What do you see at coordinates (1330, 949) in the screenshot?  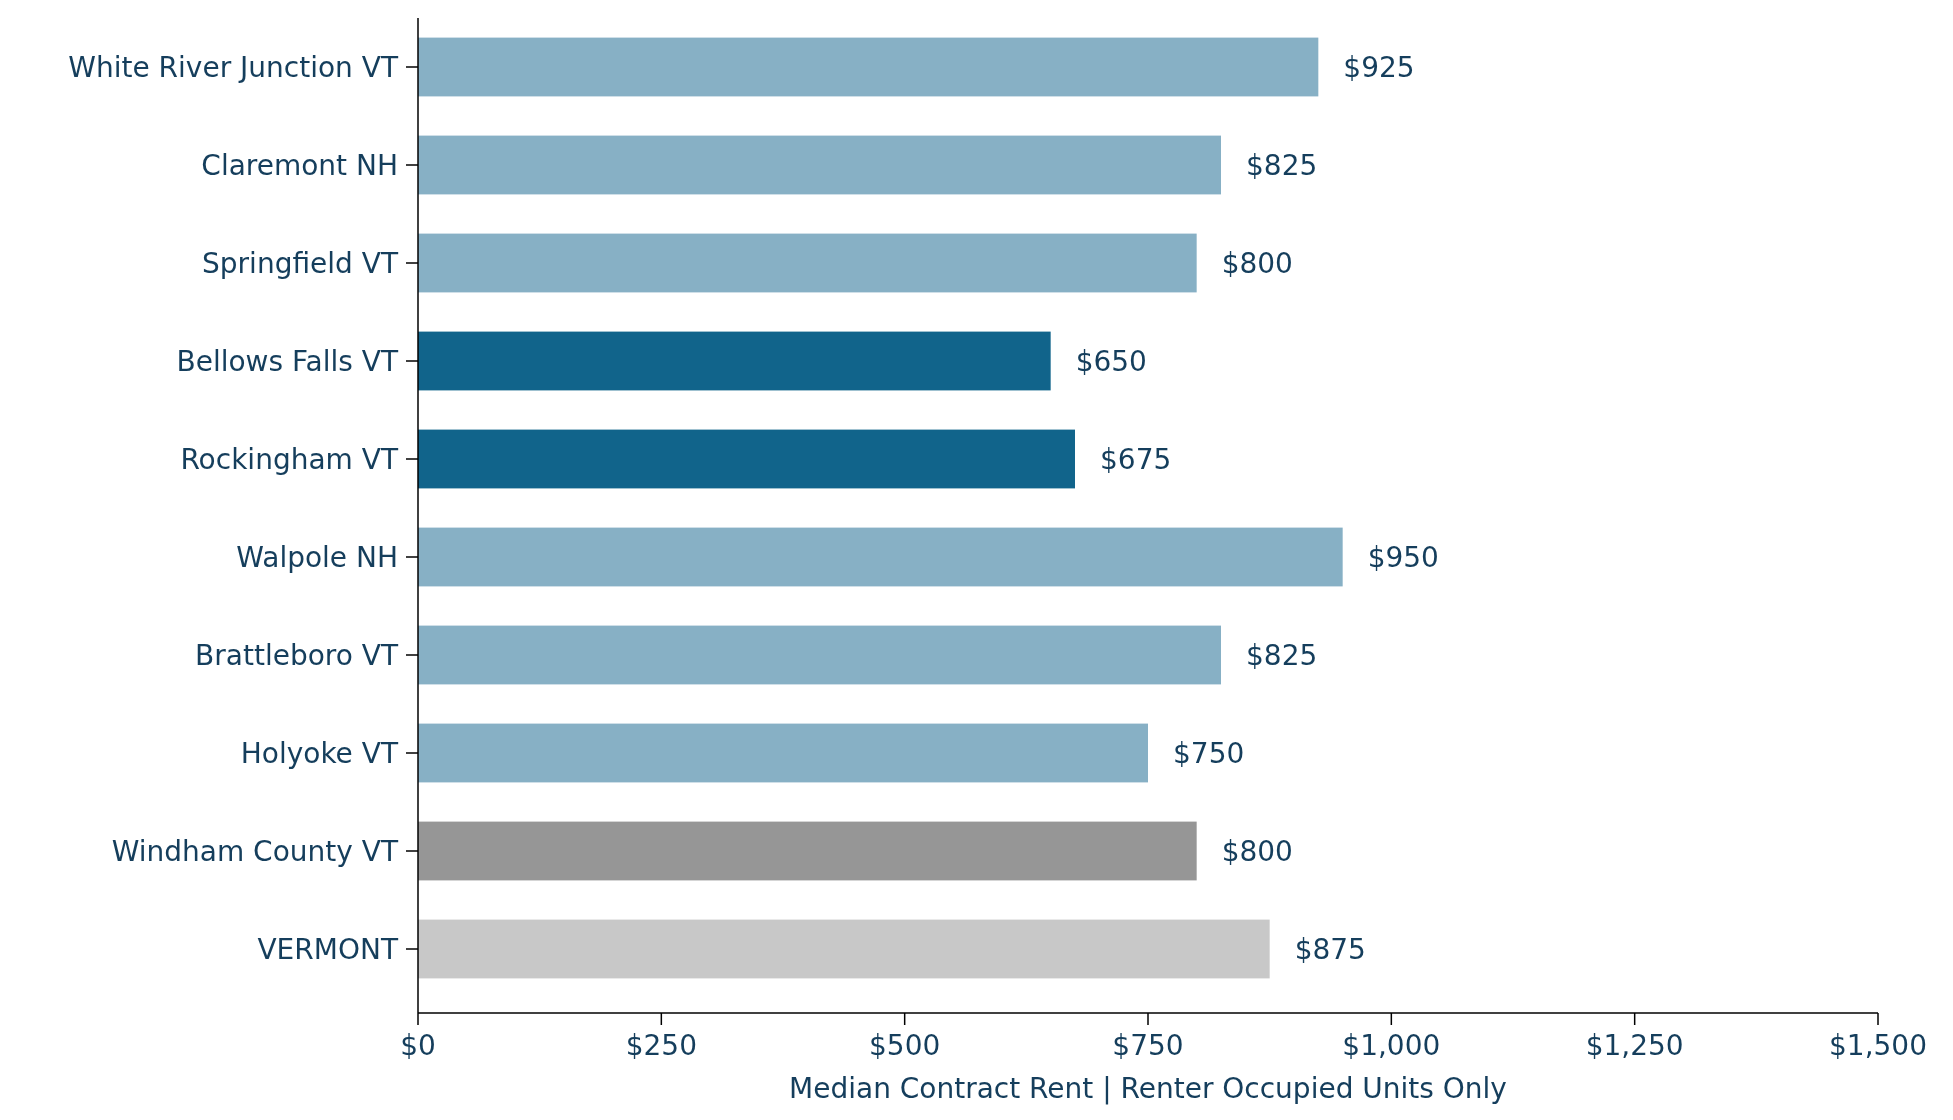 I see `data-label: $875` at bounding box center [1330, 949].